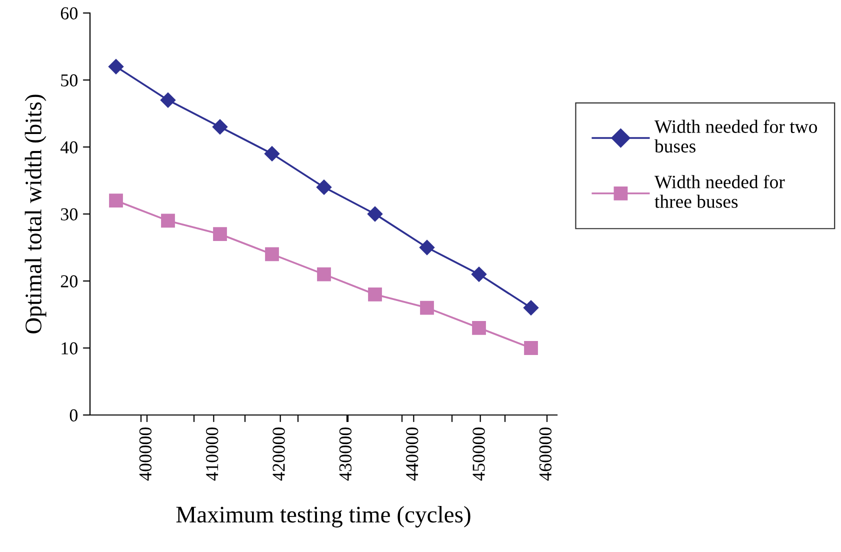  Describe the element at coordinates (35, 214) in the screenshot. I see `y-axis-title: Optimal total width (bits)` at that location.